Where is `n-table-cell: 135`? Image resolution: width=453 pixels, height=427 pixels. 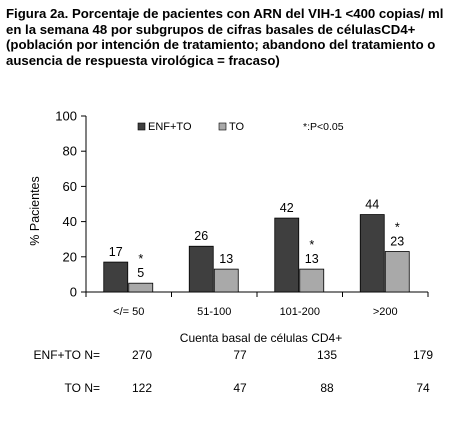
n-table-cell: 135 is located at coordinates (327, 355).